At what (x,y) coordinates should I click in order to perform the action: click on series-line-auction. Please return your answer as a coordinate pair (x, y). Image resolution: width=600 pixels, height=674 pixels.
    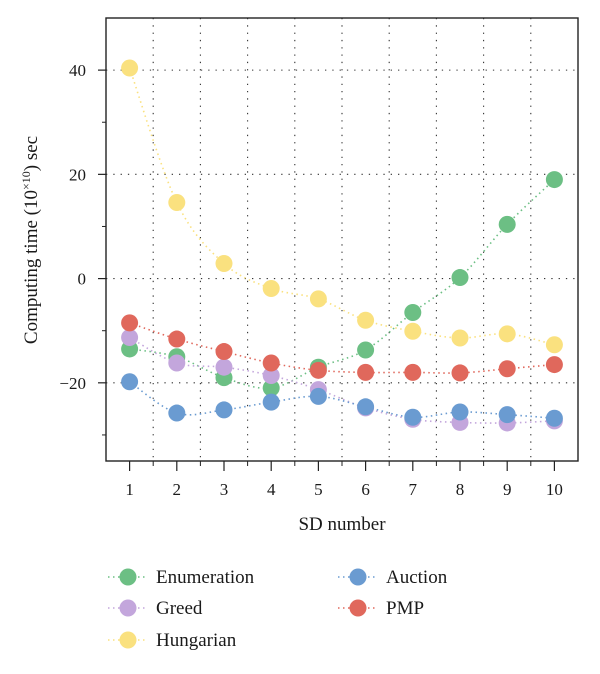
    Looking at the image, I should click on (342, 400).